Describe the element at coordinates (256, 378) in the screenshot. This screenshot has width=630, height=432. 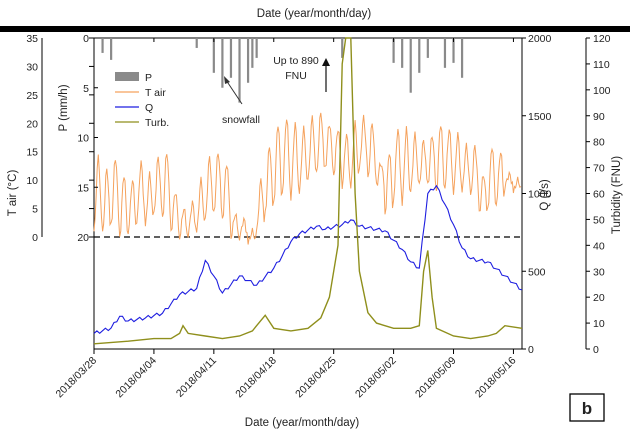
I see `x-tick-label-3: 2018/04/18` at that location.